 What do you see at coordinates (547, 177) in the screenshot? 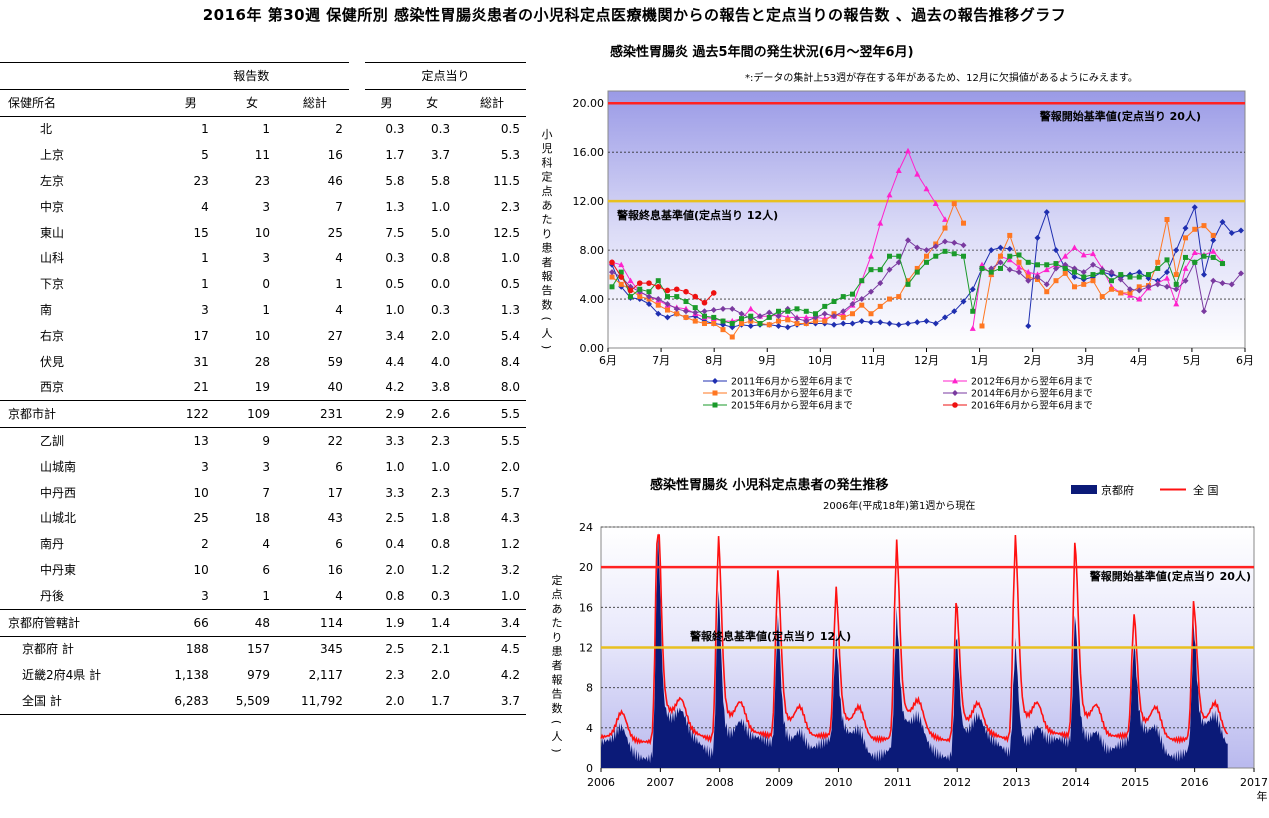
I see `y-axis-label-char: 定` at bounding box center [547, 177].